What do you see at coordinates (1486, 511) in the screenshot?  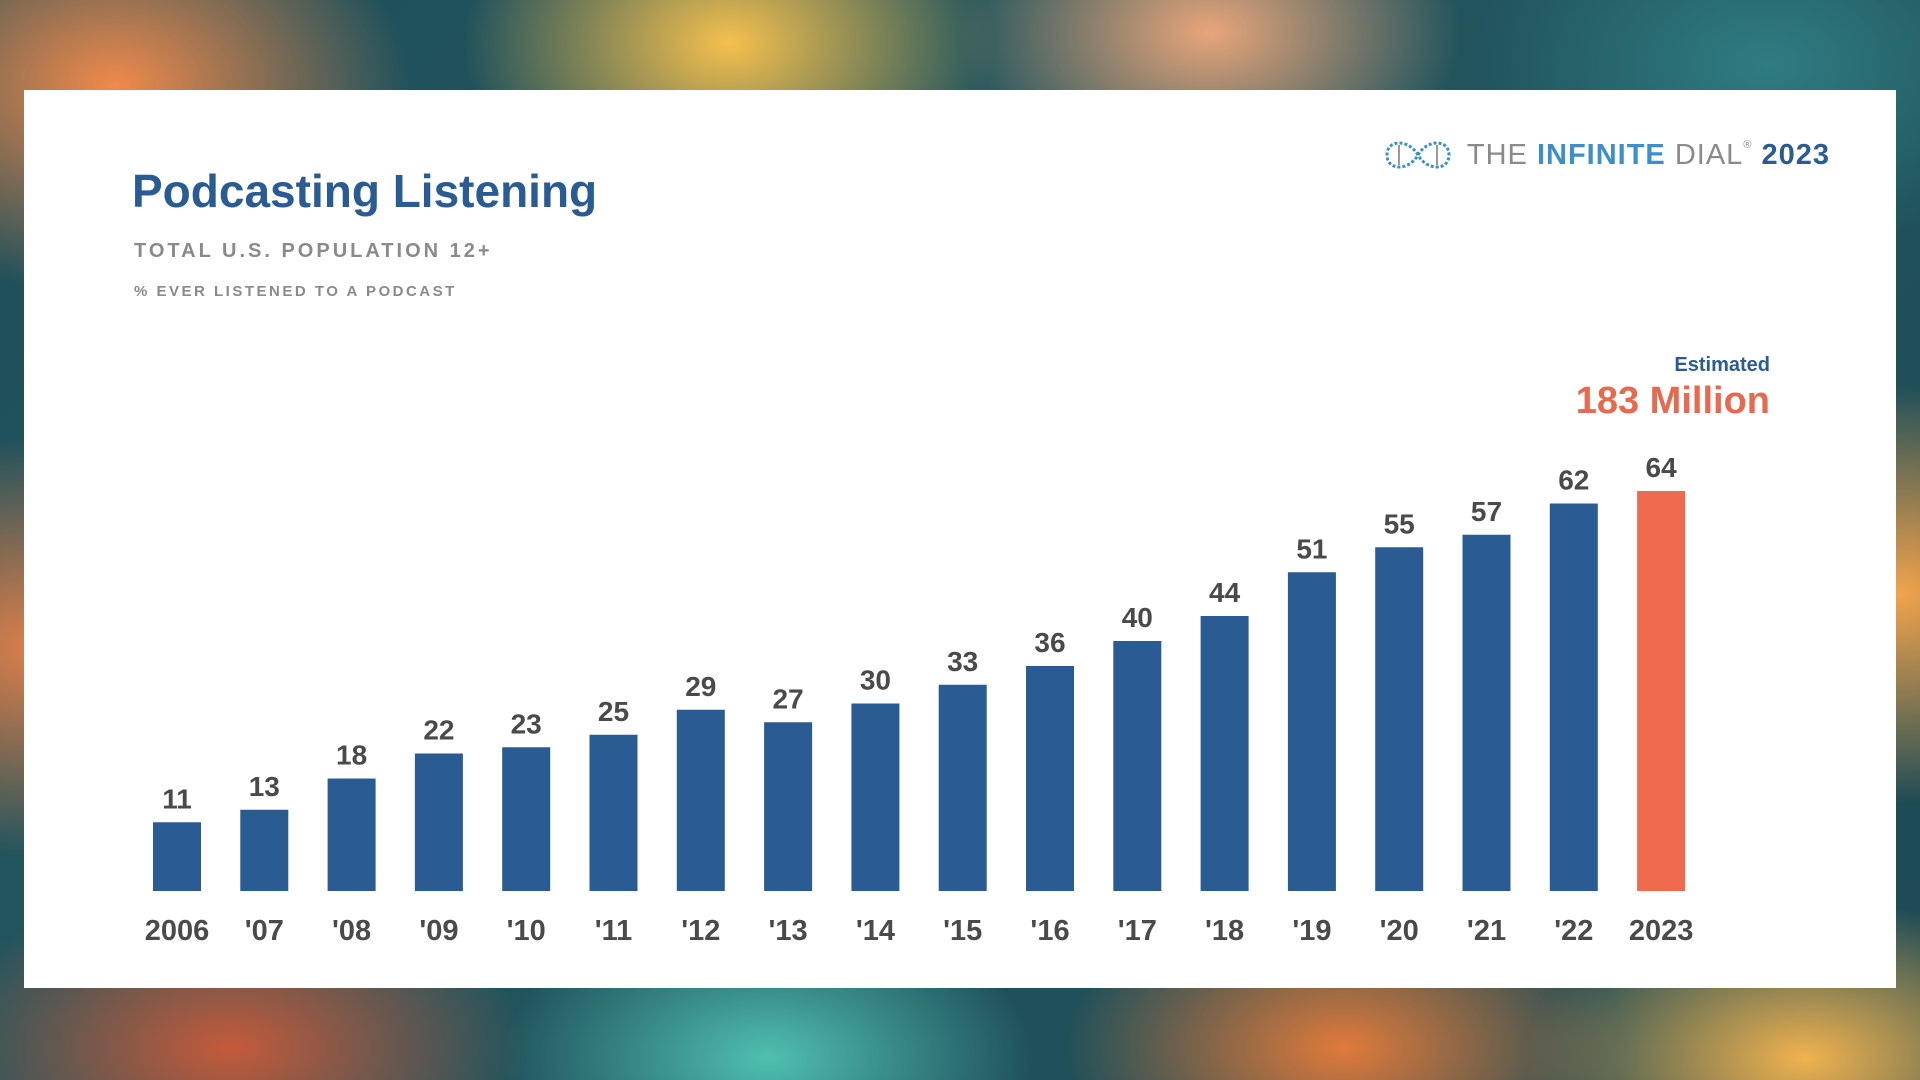 I see `data-label: 57` at bounding box center [1486, 511].